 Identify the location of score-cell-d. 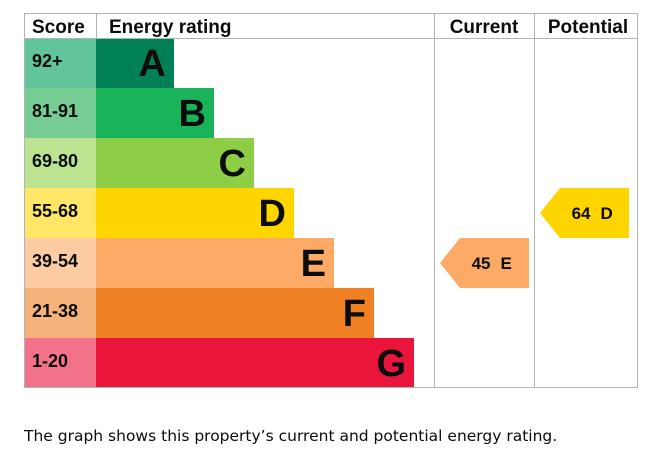
(60, 213).